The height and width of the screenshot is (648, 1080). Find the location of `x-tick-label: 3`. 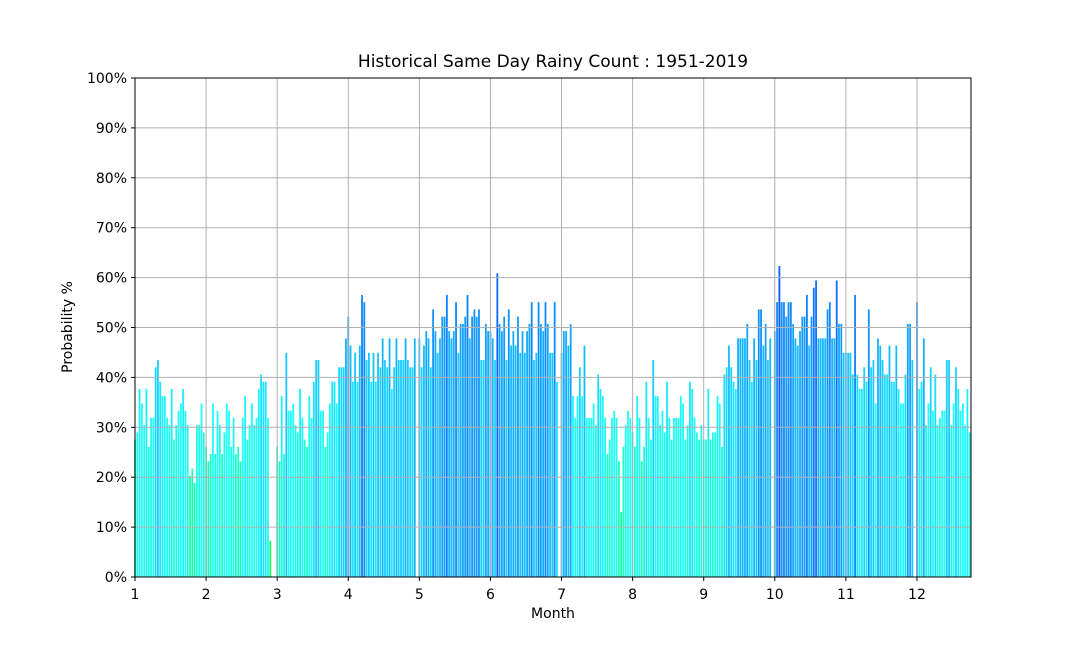

x-tick-label: 3 is located at coordinates (277, 595).